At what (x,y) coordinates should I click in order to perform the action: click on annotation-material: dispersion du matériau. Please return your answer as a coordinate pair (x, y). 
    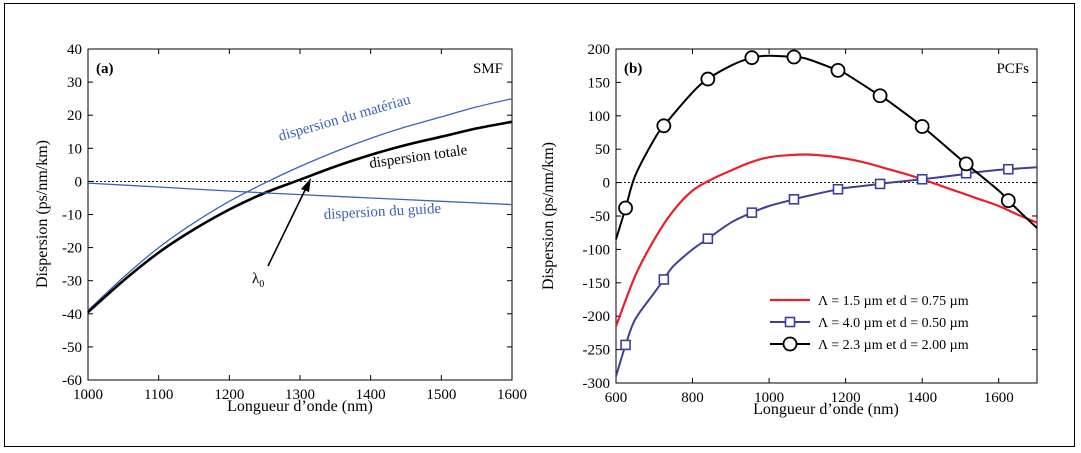
    Looking at the image, I should click on (345, 118).